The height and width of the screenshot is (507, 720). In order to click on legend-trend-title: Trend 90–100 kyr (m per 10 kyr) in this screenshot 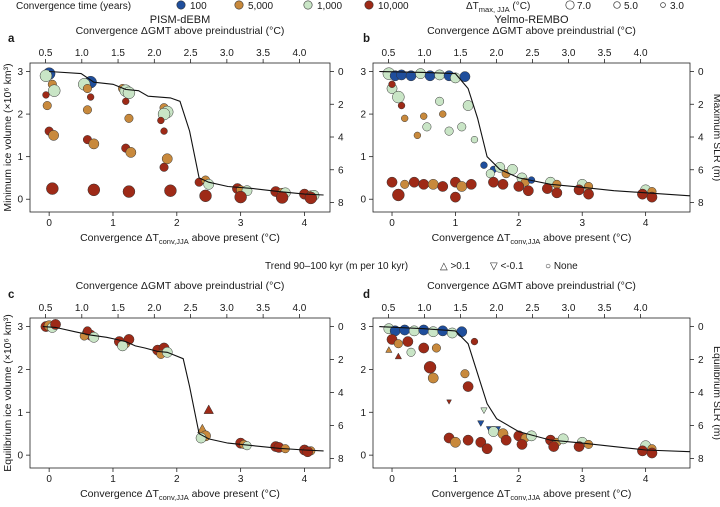, I will do `click(336, 266)`.